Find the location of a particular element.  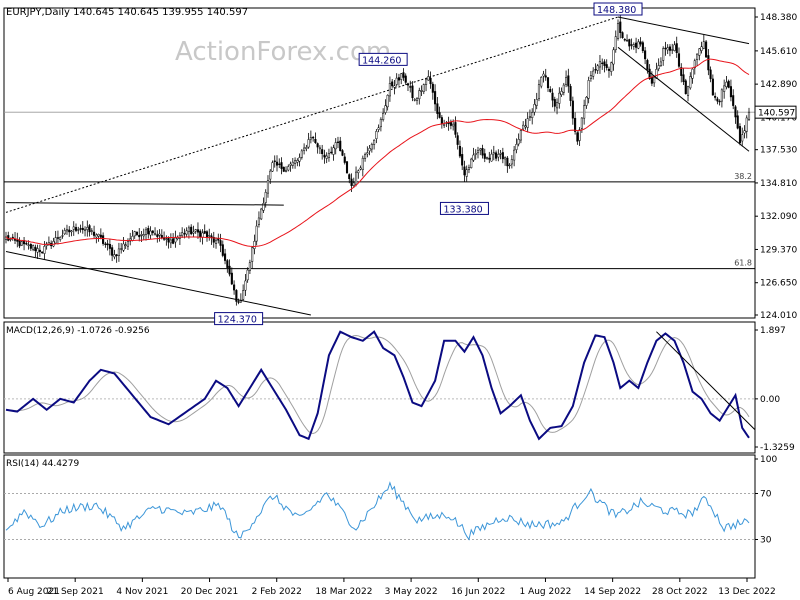

macd-y-tick-label: 1.897 is located at coordinates (773, 331).